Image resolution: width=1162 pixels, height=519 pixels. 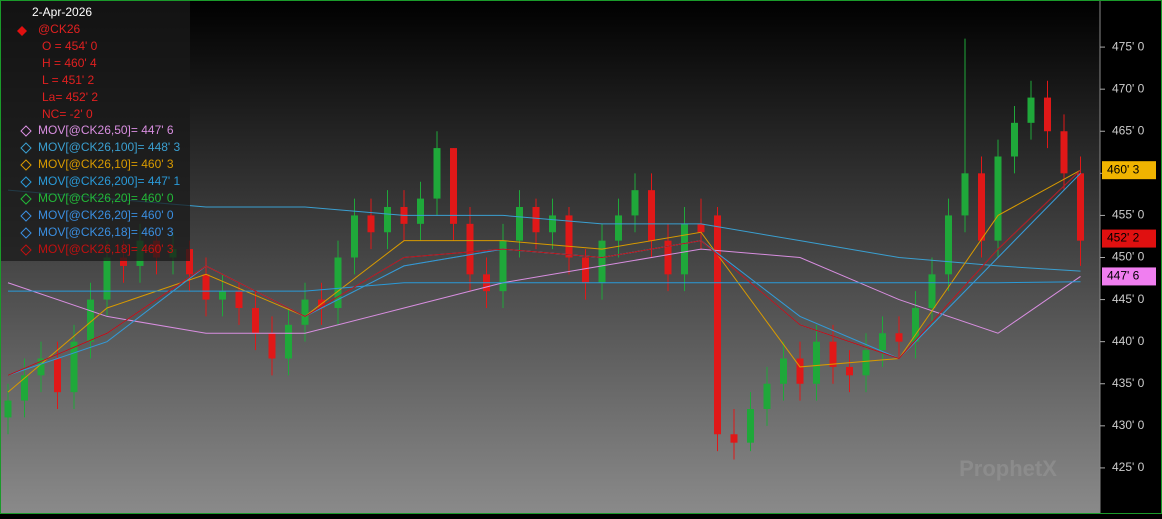 I want to click on y-tick-label: 435' 0, so click(x=1128, y=383).